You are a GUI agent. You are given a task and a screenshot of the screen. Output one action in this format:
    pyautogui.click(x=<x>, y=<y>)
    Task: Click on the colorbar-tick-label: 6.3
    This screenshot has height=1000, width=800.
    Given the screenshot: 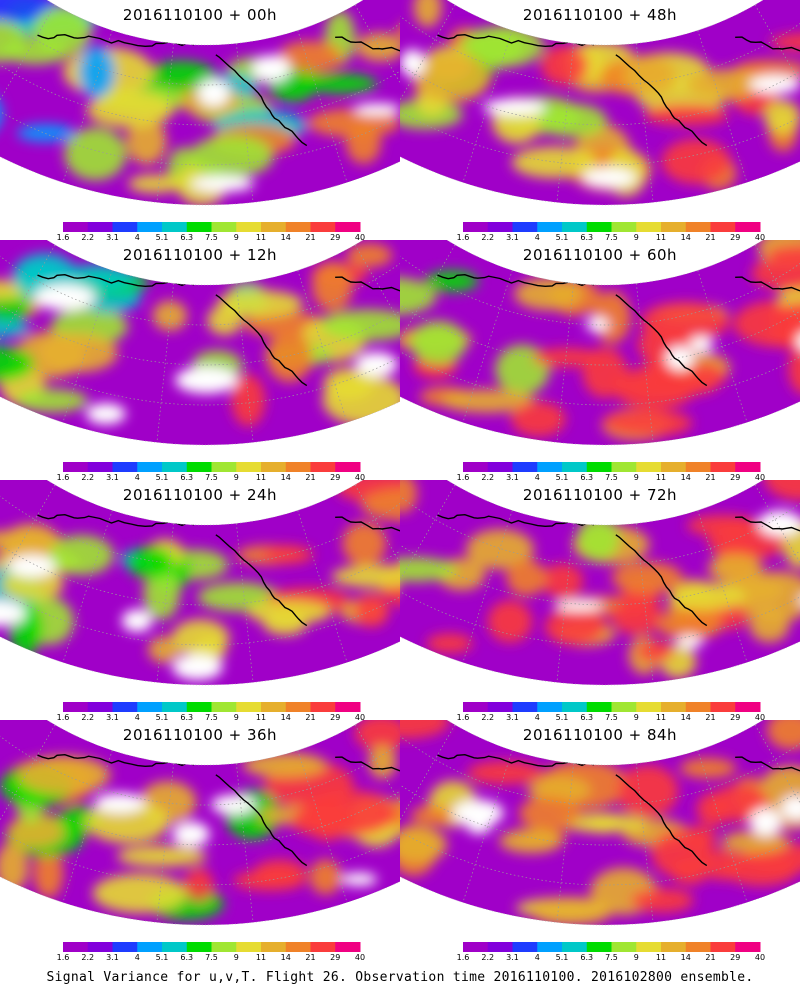 What is the action you would take?
    pyautogui.click(x=186, y=716)
    